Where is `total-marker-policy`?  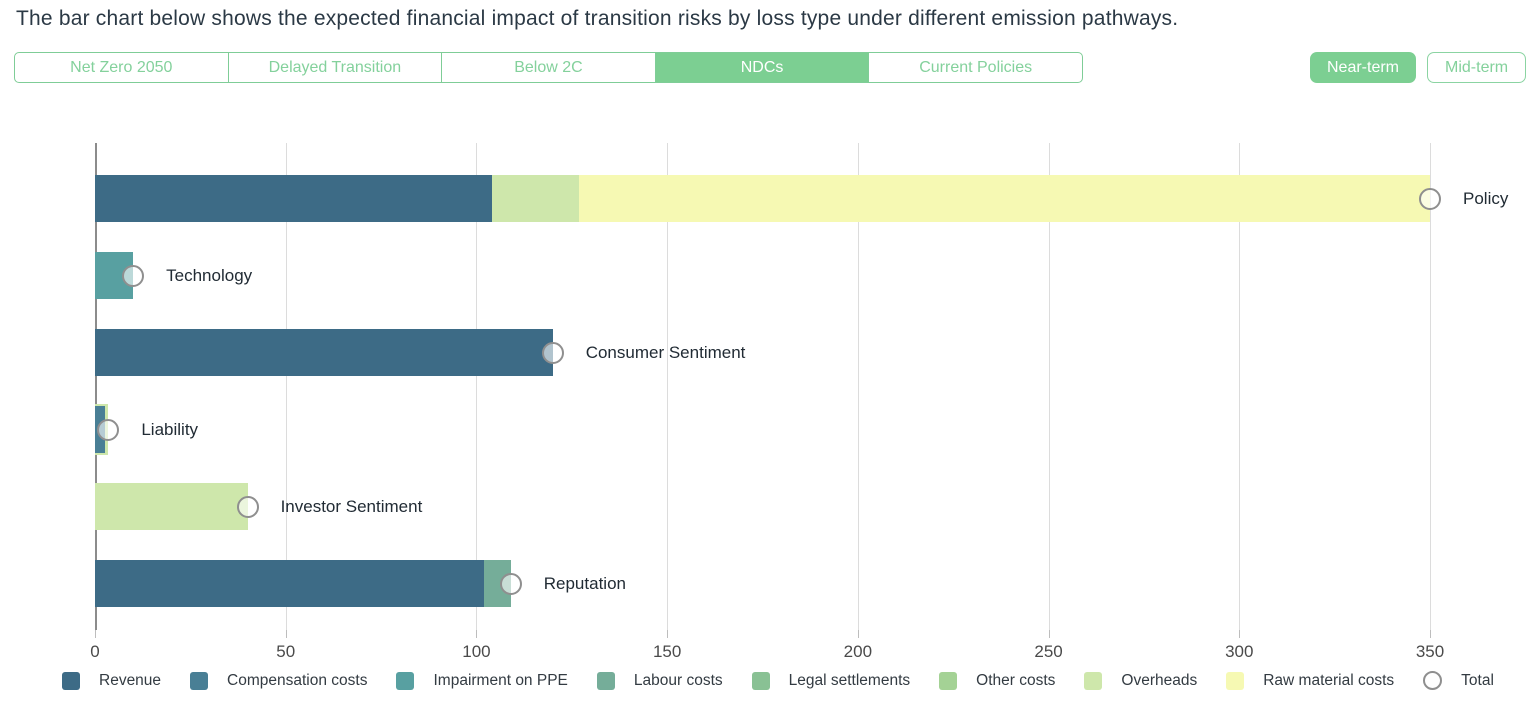 total-marker-policy is located at coordinates (1430, 198).